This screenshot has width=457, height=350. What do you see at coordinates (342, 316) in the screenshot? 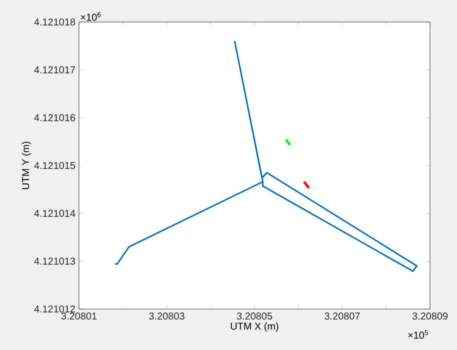
I see `x-tick-label: 3.20807` at bounding box center [342, 316].